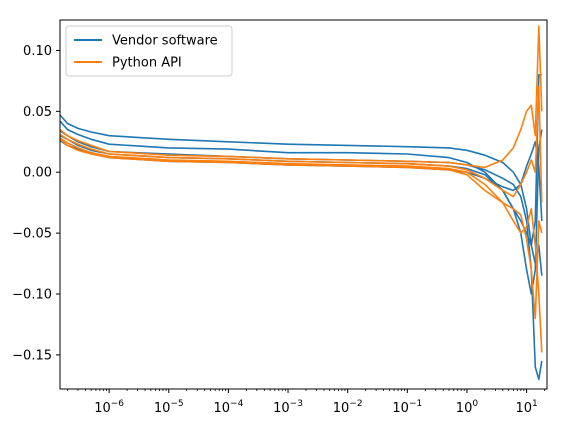 Image resolution: width=566 pixels, height=422 pixels. What do you see at coordinates (32, 295) in the screenshot?
I see `y-tick-label-5: −0.10` at bounding box center [32, 295].